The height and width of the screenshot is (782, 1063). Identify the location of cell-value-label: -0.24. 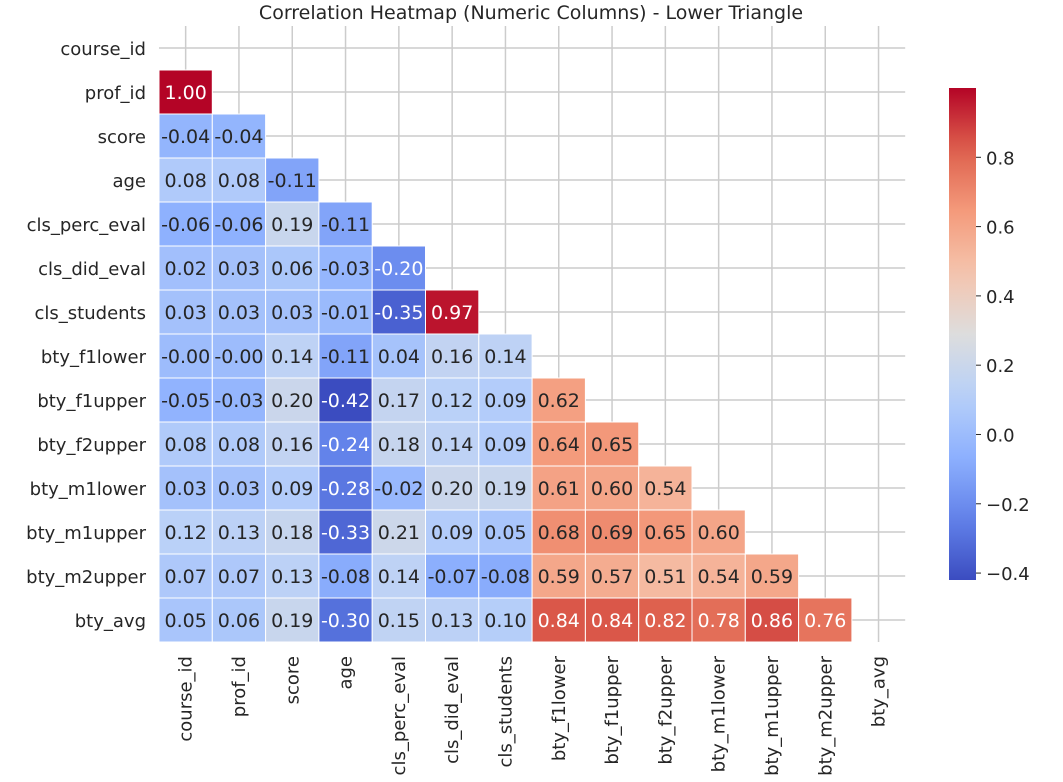
(345, 445).